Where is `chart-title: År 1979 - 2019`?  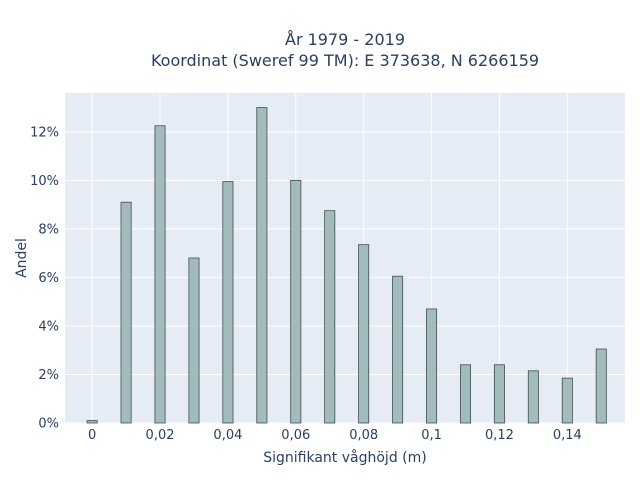 chart-title: År 1979 - 2019 is located at coordinates (345, 39).